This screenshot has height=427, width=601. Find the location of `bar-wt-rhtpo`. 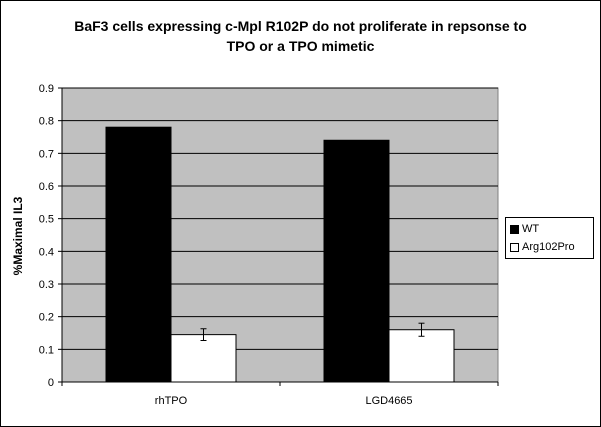

bar-wt-rhtpo is located at coordinates (138, 254).